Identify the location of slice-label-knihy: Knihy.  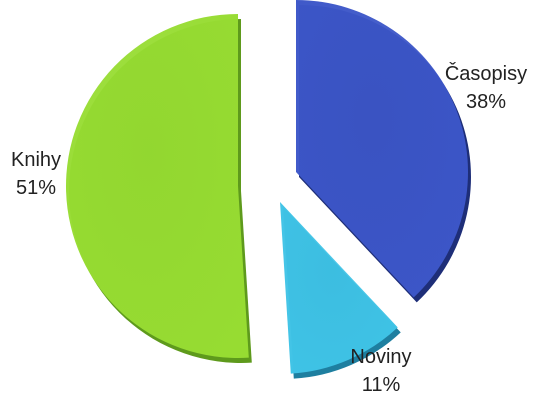
(36, 160).